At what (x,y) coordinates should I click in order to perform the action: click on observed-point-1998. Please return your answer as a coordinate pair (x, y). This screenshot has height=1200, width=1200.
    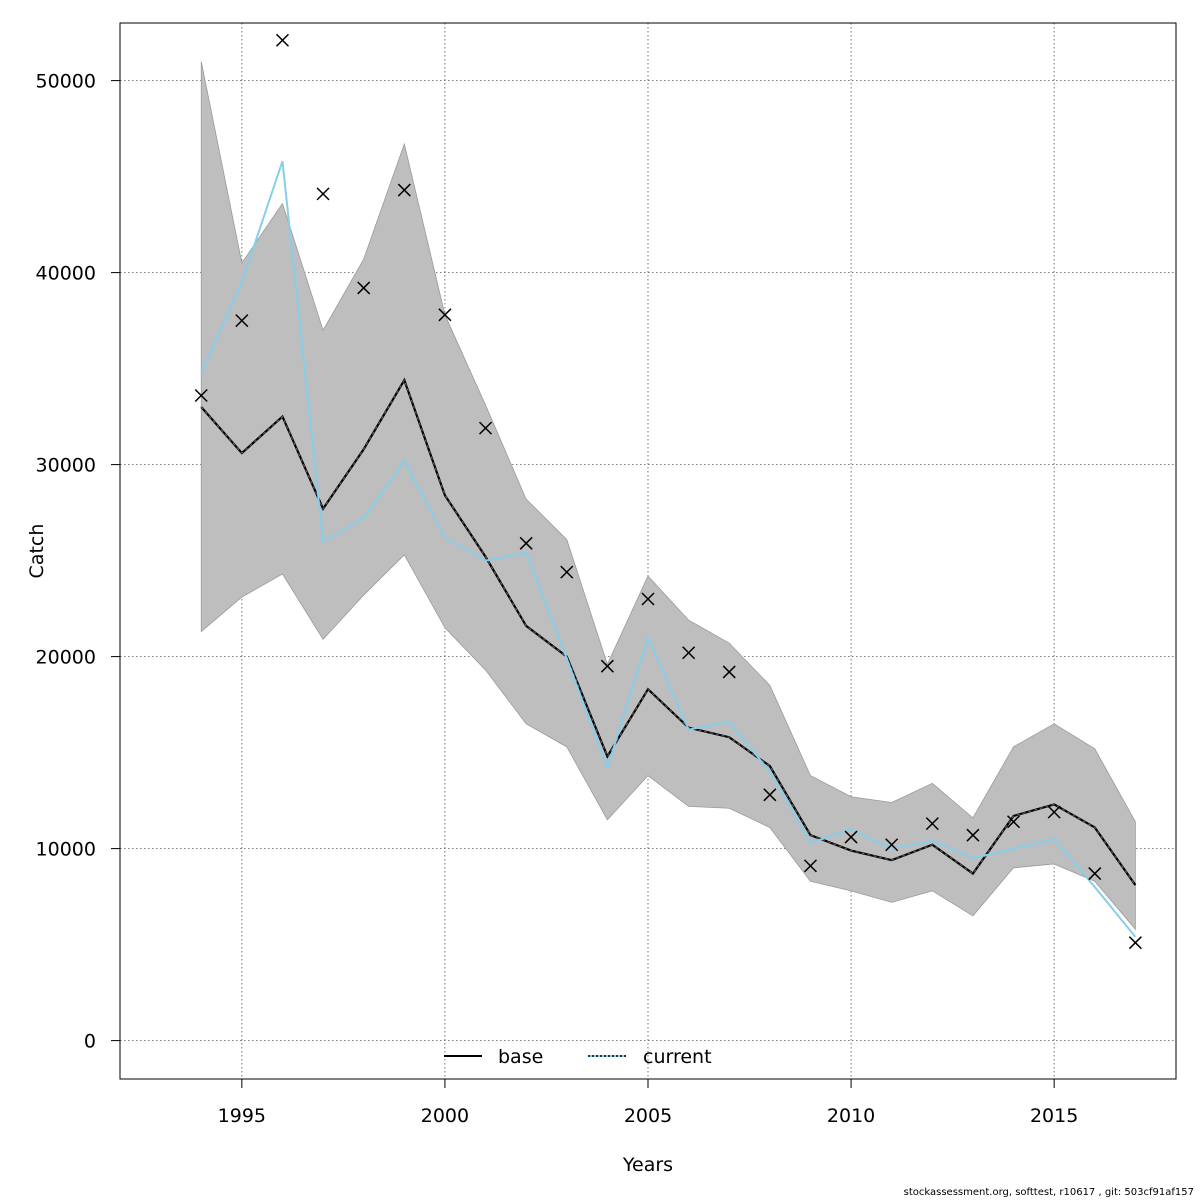
    Looking at the image, I should click on (364, 288).